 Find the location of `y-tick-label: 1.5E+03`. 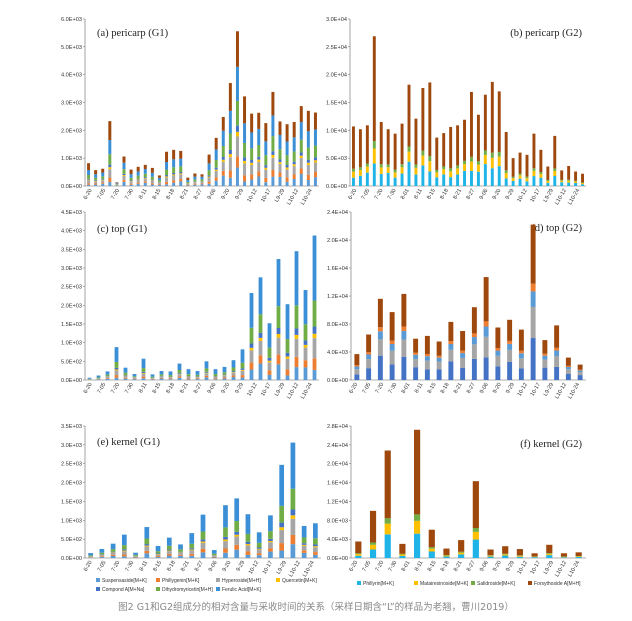

y-tick-label: 1.5E+03 is located at coordinates (71, 502).